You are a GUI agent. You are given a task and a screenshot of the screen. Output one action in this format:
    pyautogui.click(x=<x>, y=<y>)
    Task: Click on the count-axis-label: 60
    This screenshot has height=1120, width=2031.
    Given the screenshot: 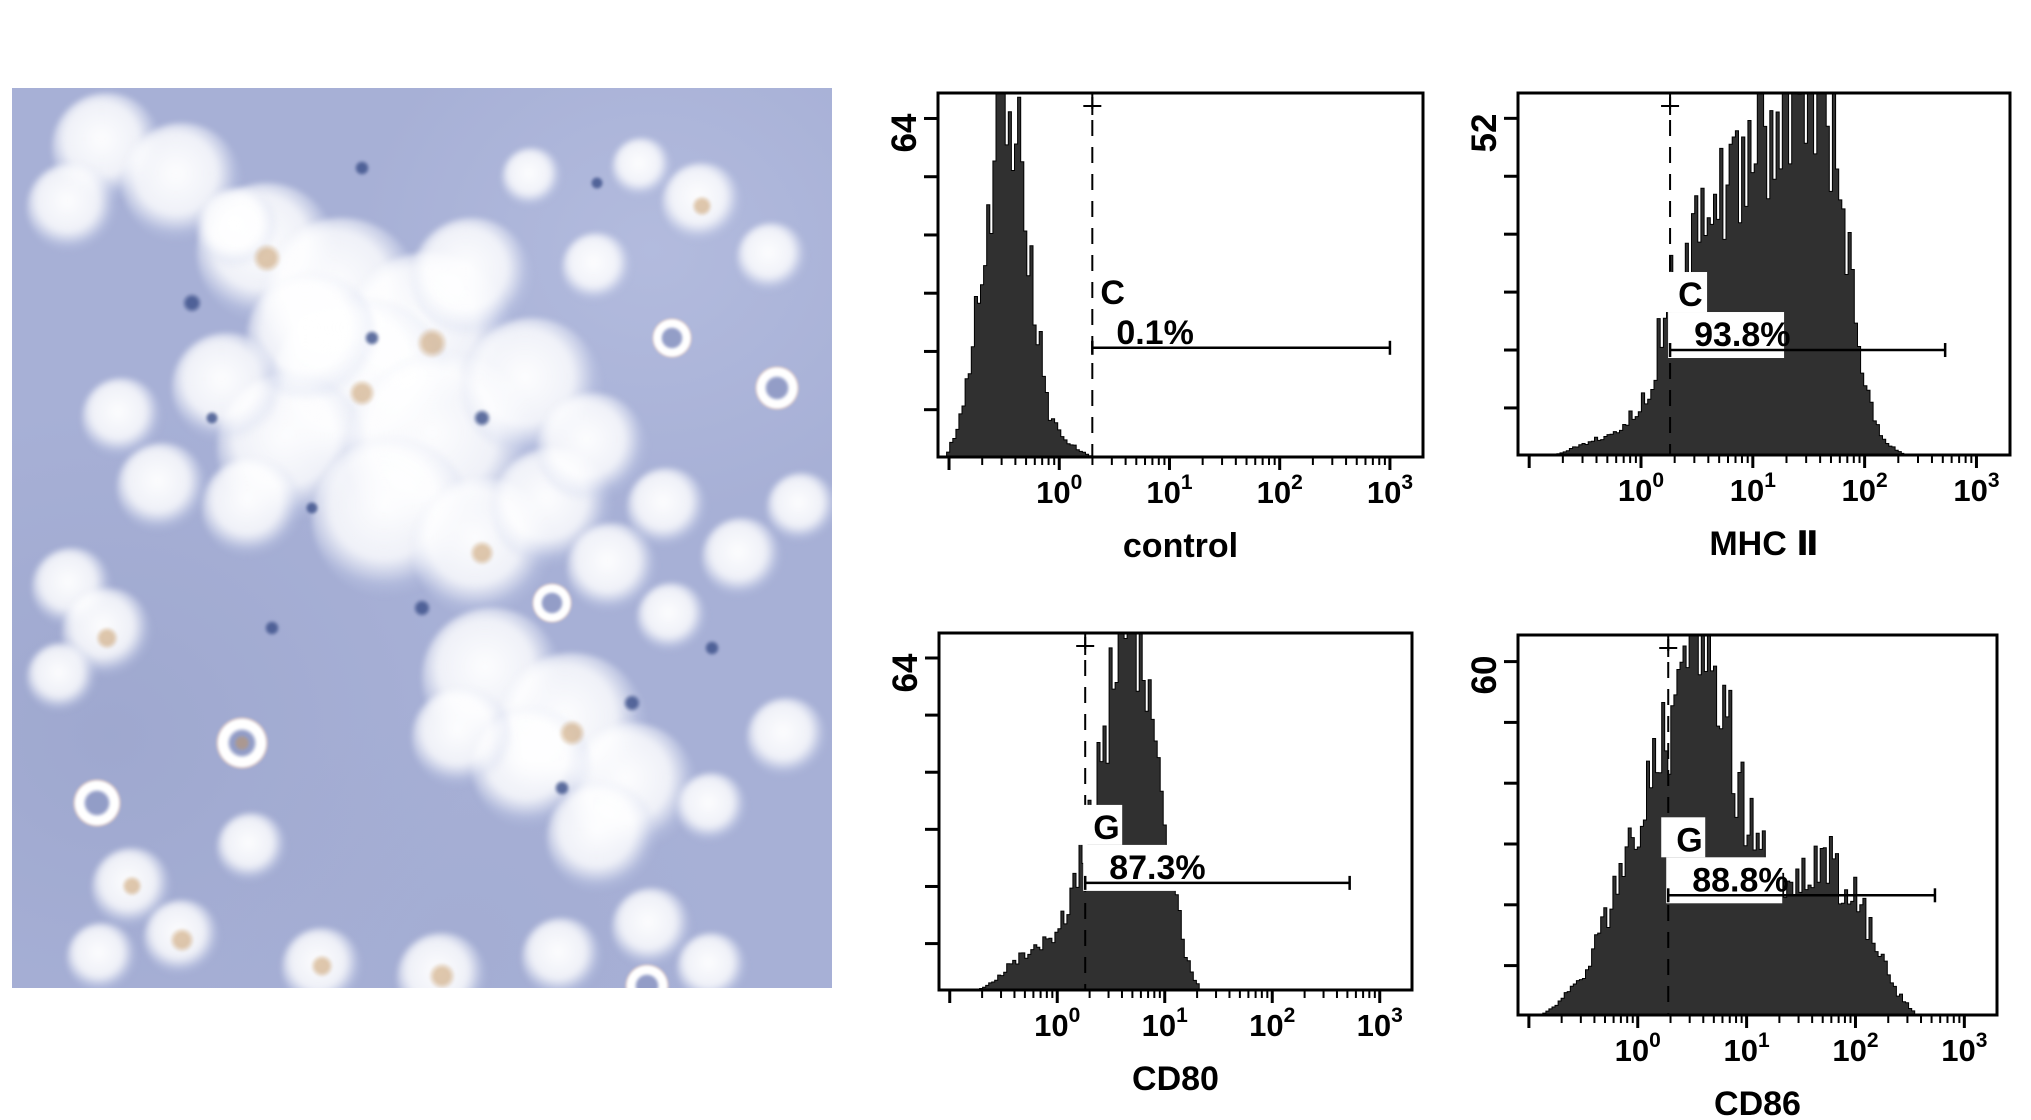 What is the action you would take?
    pyautogui.click(x=1484, y=675)
    